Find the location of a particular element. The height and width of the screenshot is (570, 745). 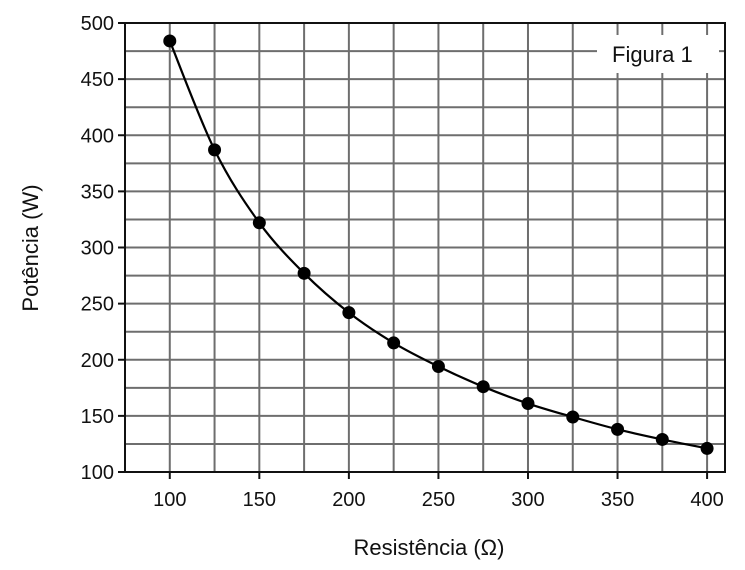

x-tick-label: 400 is located at coordinates (706, 500).